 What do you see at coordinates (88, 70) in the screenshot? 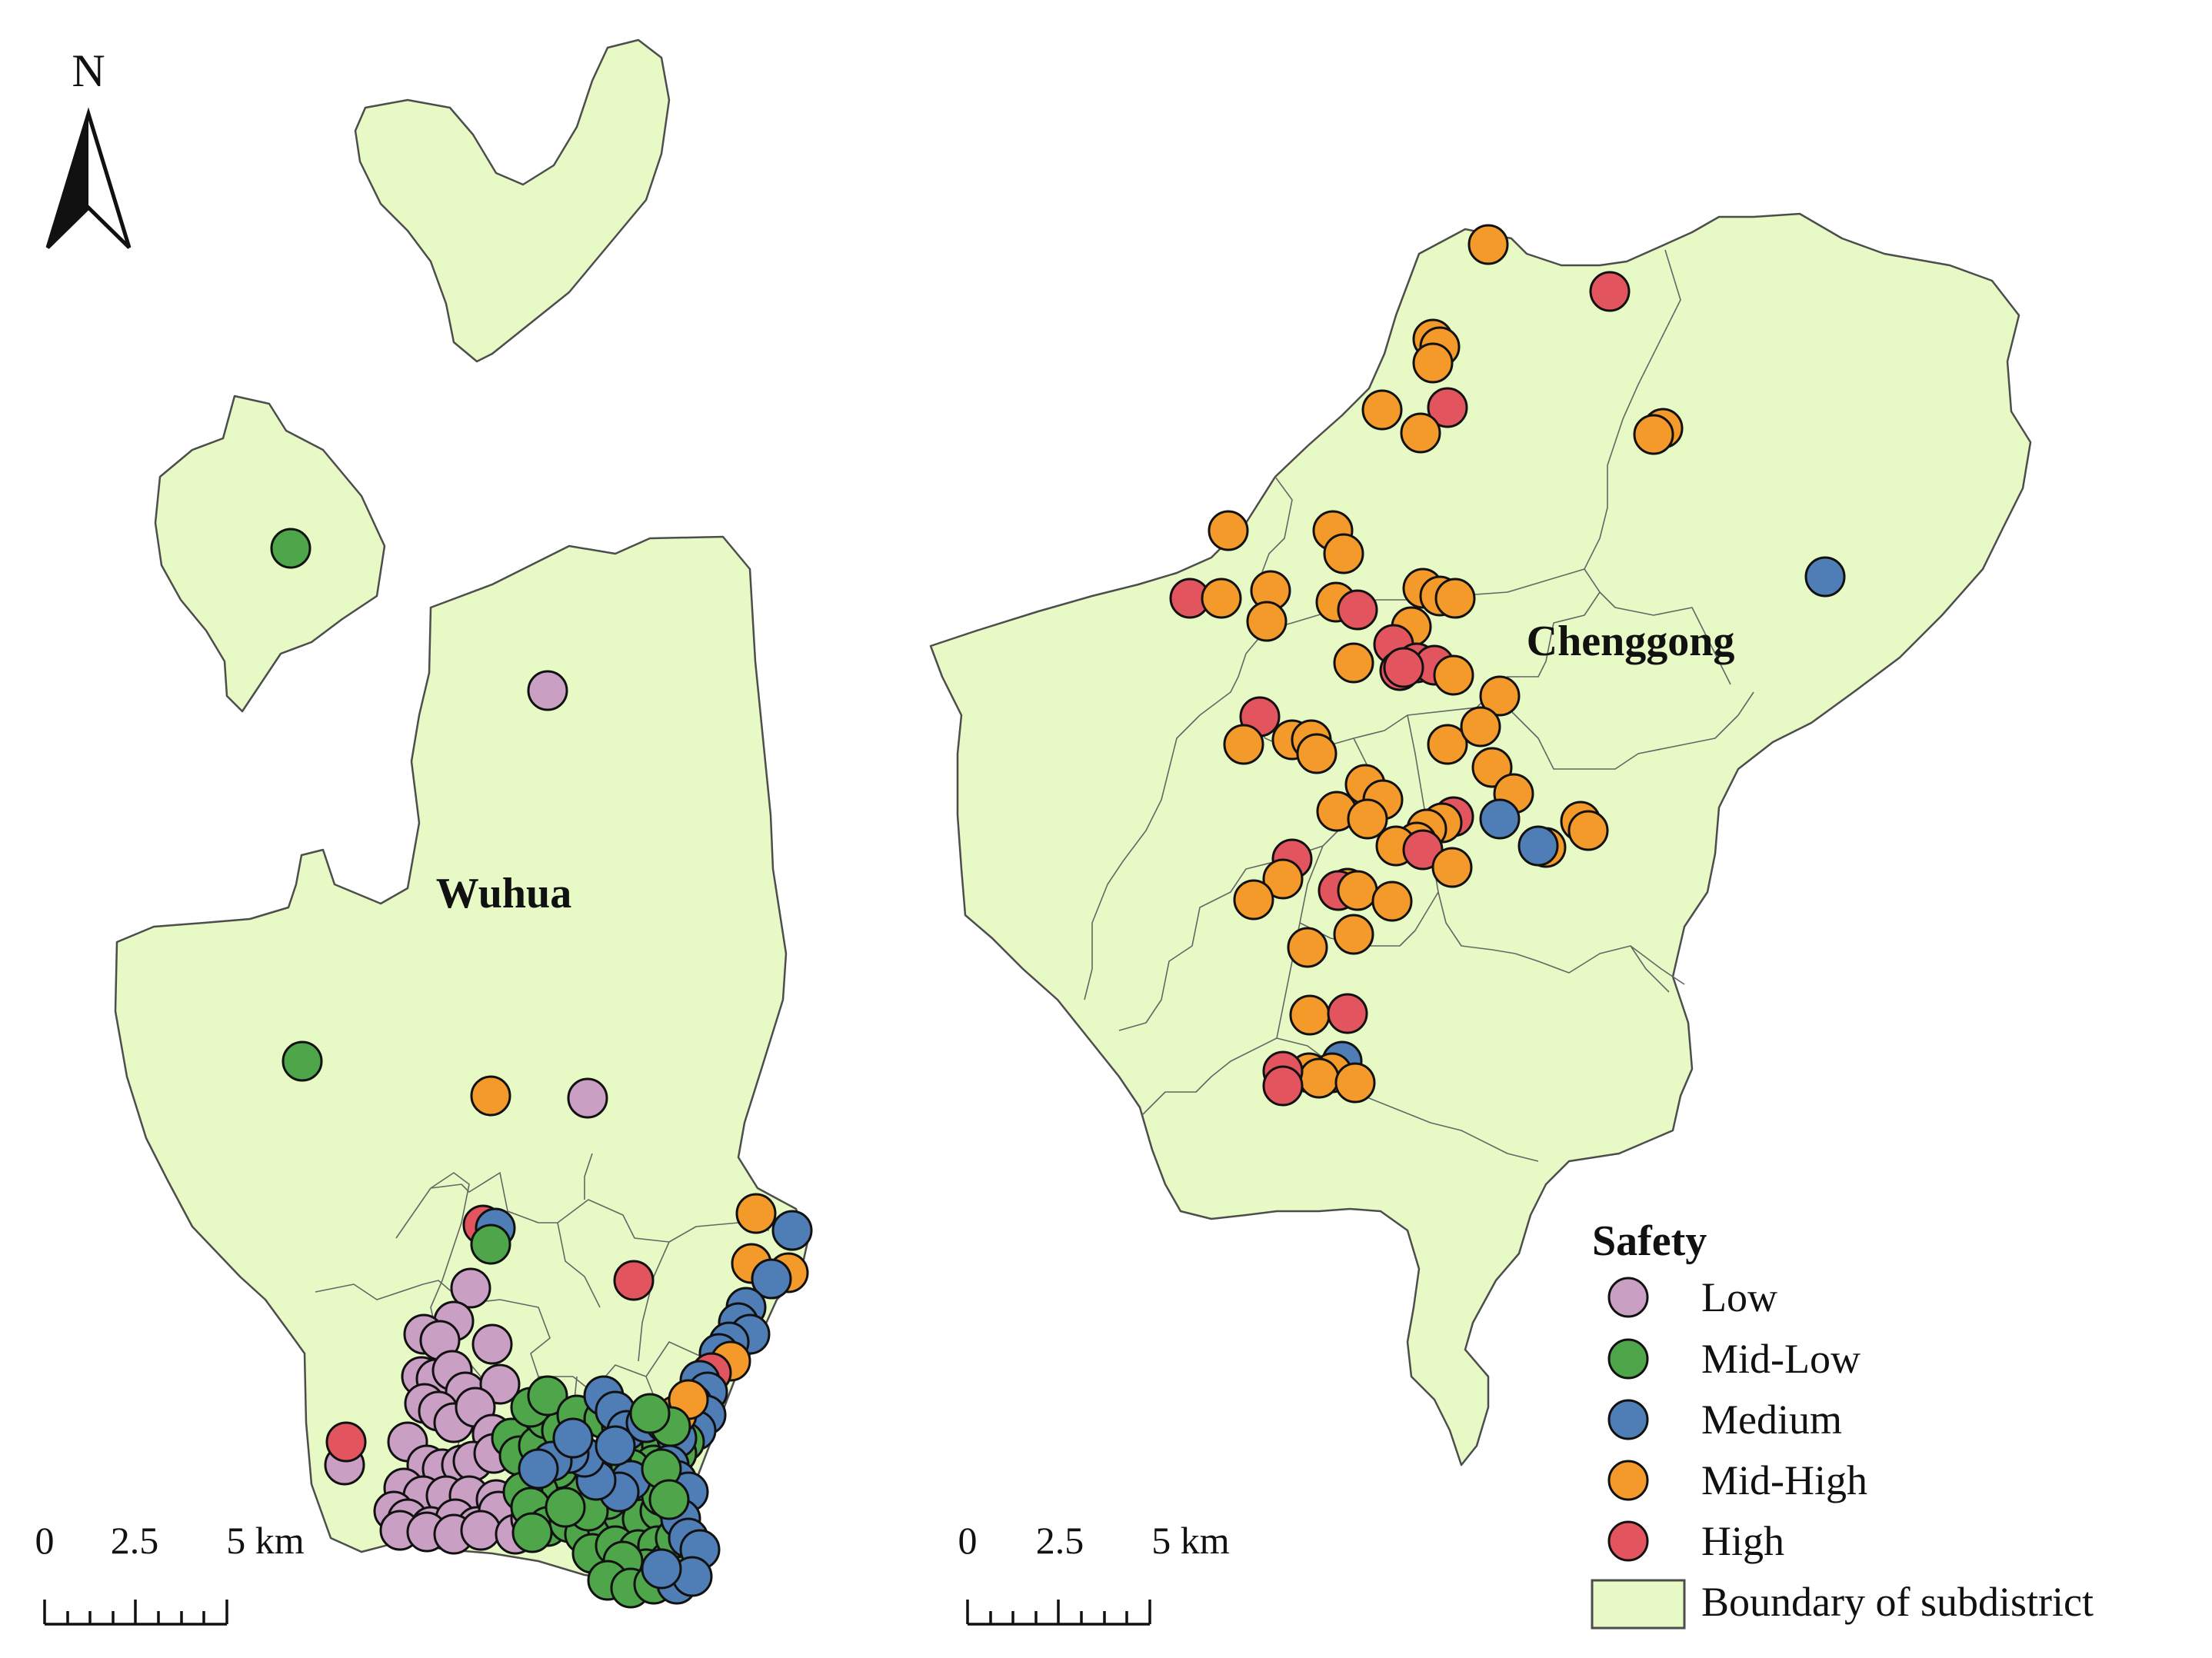
I see `north-arrow-label: N` at bounding box center [88, 70].